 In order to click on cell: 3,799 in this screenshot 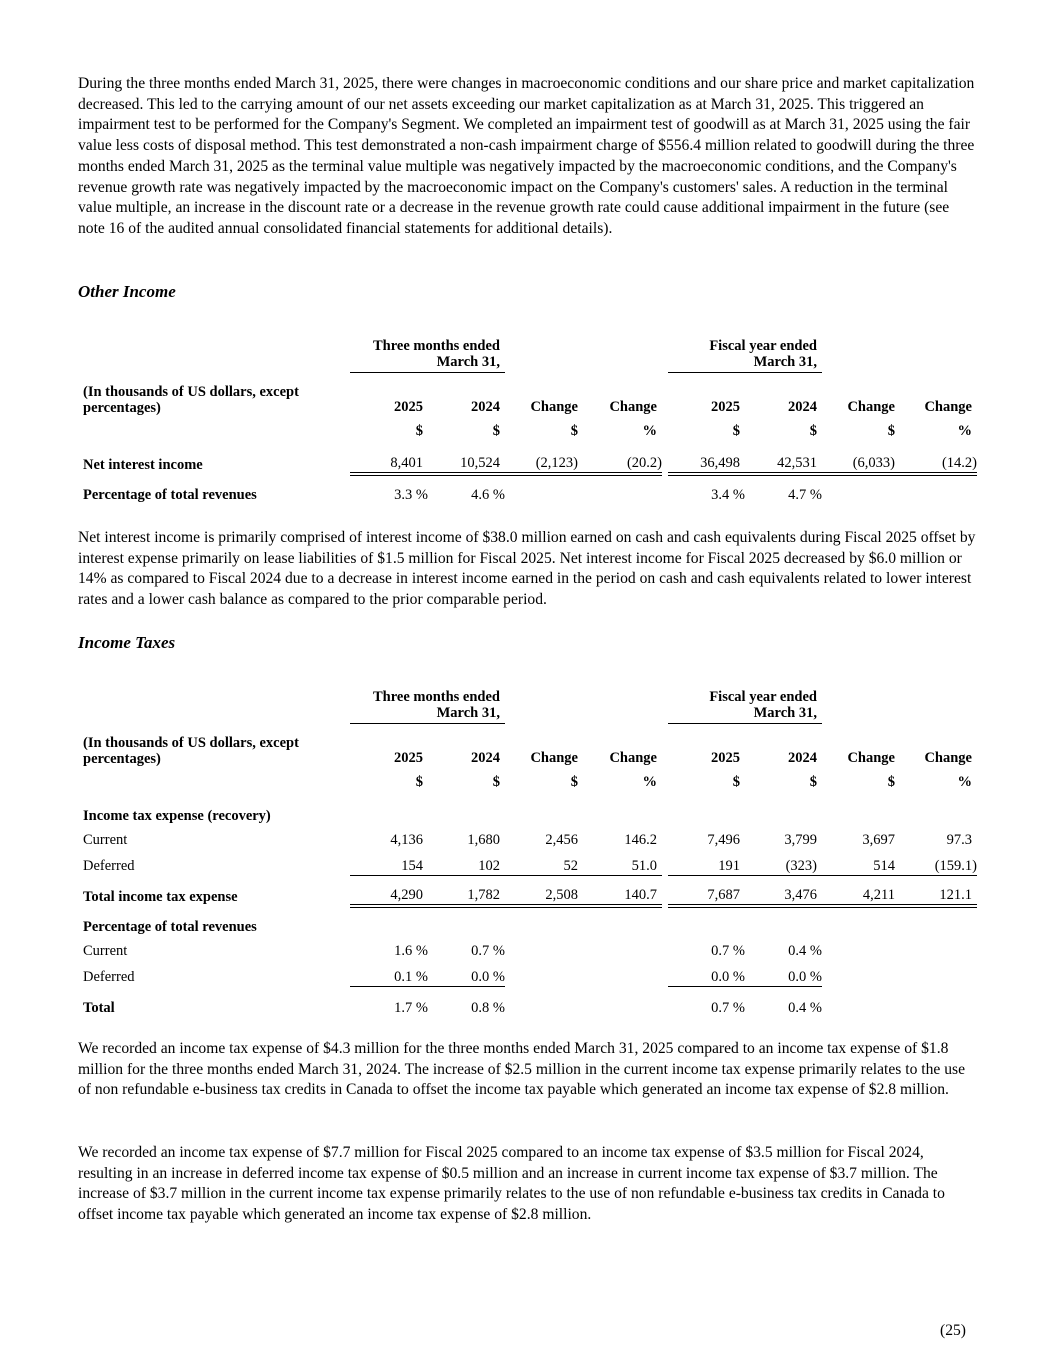, I will do `click(800, 840)`.